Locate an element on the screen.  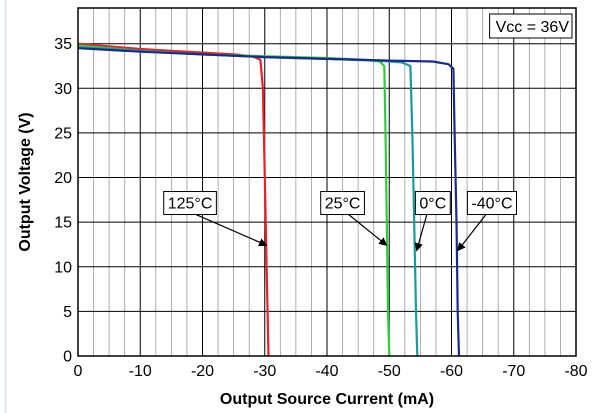
y-tick-label: 35 is located at coordinates (63, 44).